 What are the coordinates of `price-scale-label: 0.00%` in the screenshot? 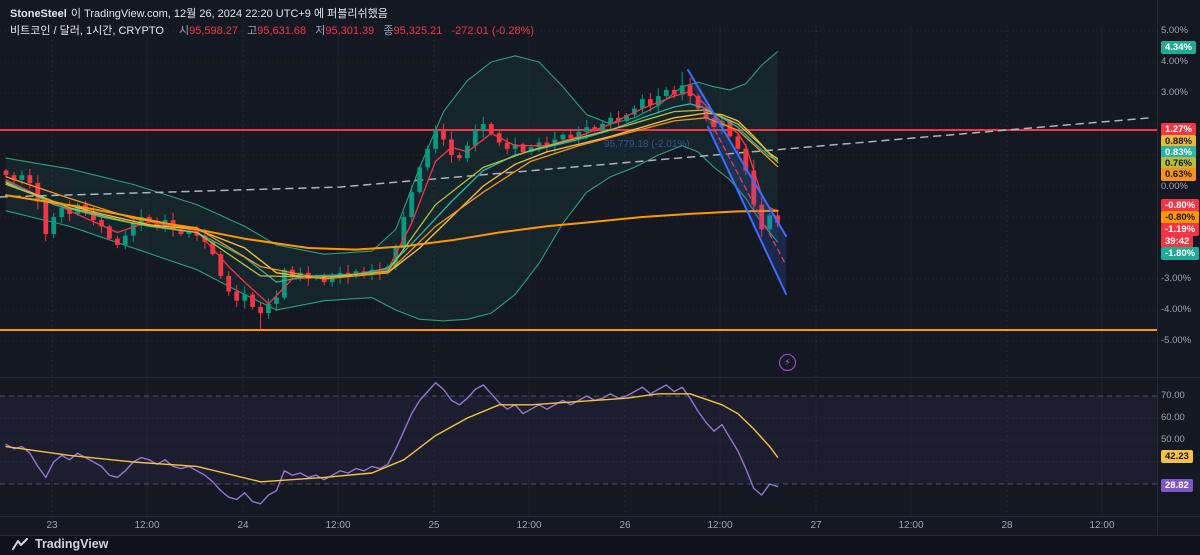 It's located at (1174, 186).